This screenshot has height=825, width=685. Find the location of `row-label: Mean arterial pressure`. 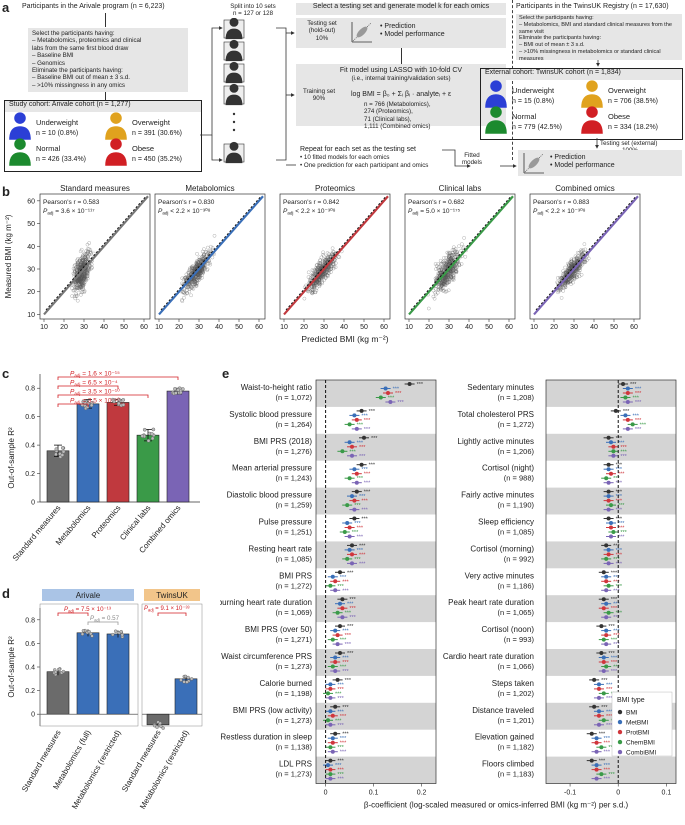

row-label: Mean arterial pressure is located at coordinates (272, 468).